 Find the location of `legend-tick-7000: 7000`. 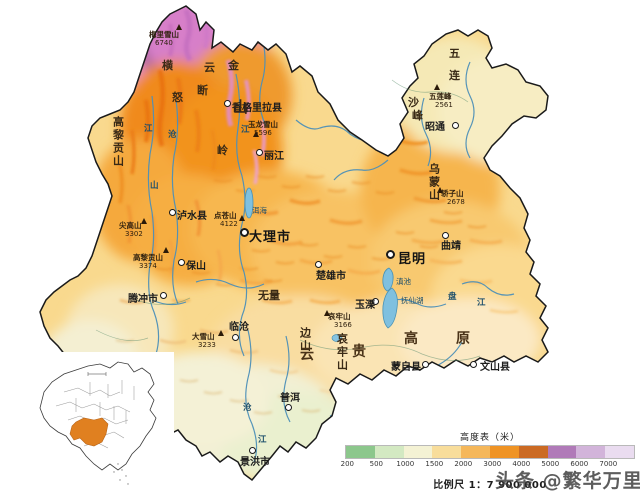

legend-tick-7000: 7000 is located at coordinates (608, 464).